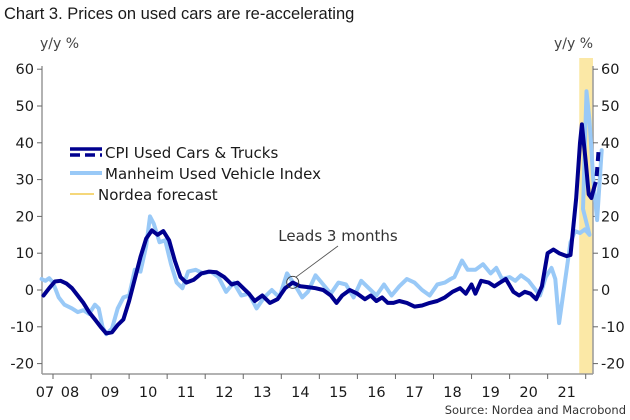 The height and width of the screenshot is (420, 630). Describe the element at coordinates (338, 236) in the screenshot. I see `annotation-label: Leads 3 months` at that location.